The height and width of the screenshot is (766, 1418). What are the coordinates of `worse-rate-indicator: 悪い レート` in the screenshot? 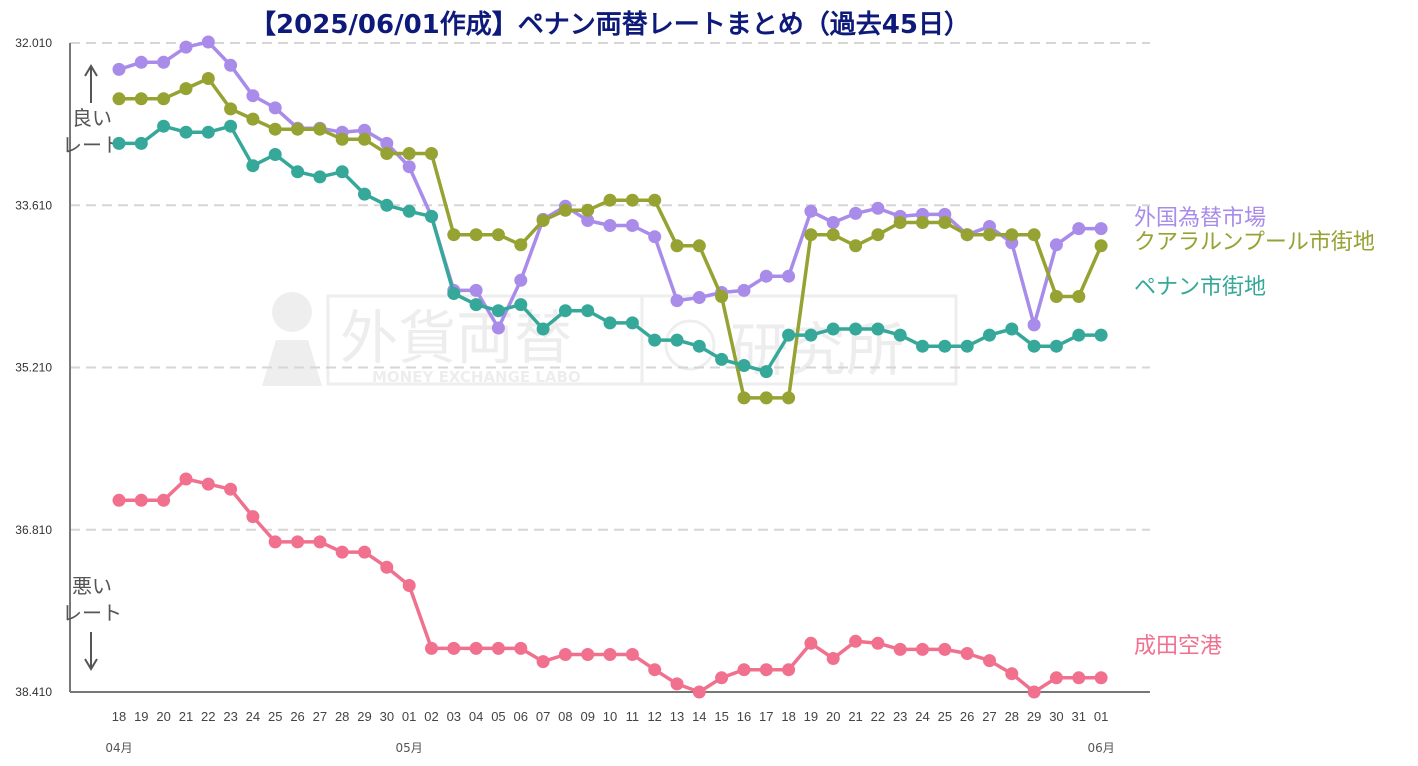 It's located at (92, 622).